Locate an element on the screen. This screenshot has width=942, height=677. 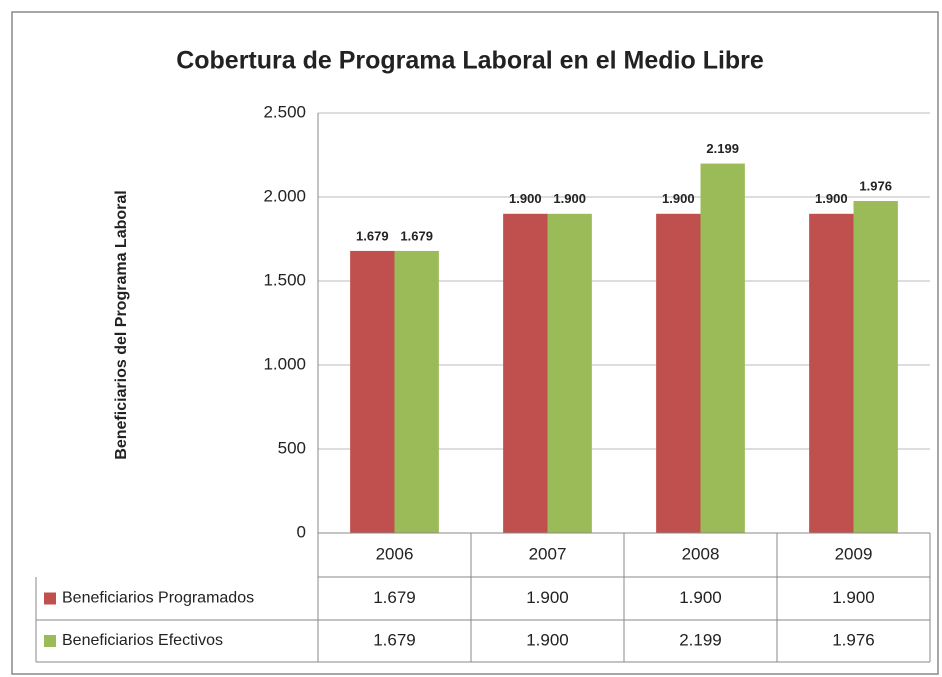
y-tick-label: 500 is located at coordinates (292, 447).